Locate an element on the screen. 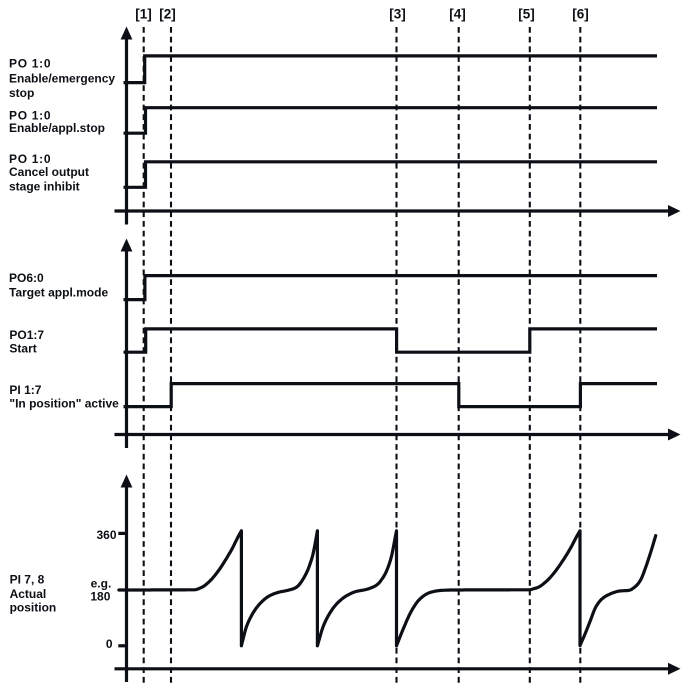 The width and height of the screenshot is (690, 691). svg-text: stage inhibit is located at coordinates (44, 187).